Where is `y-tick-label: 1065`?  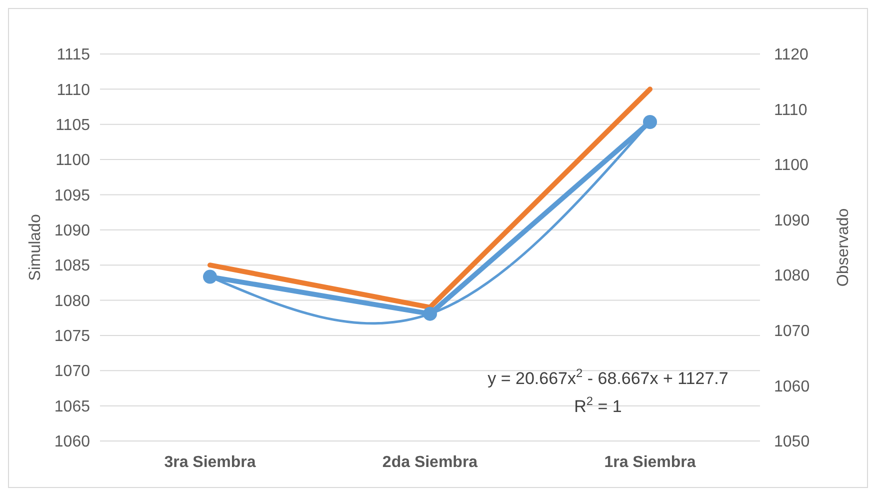 y-tick-label: 1065 is located at coordinates (72, 407).